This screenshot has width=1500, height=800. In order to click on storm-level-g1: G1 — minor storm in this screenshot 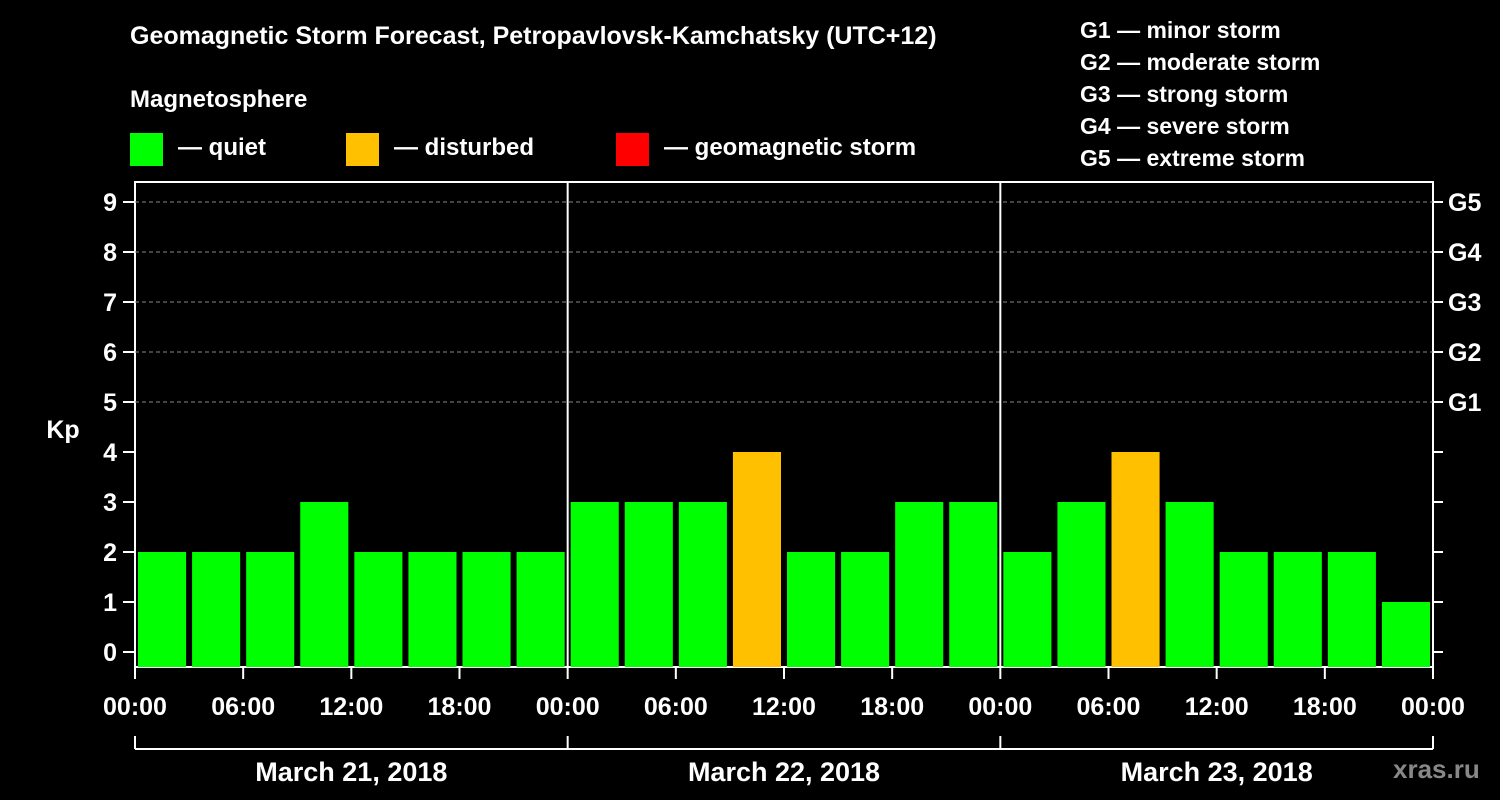, I will do `click(1180, 30)`.